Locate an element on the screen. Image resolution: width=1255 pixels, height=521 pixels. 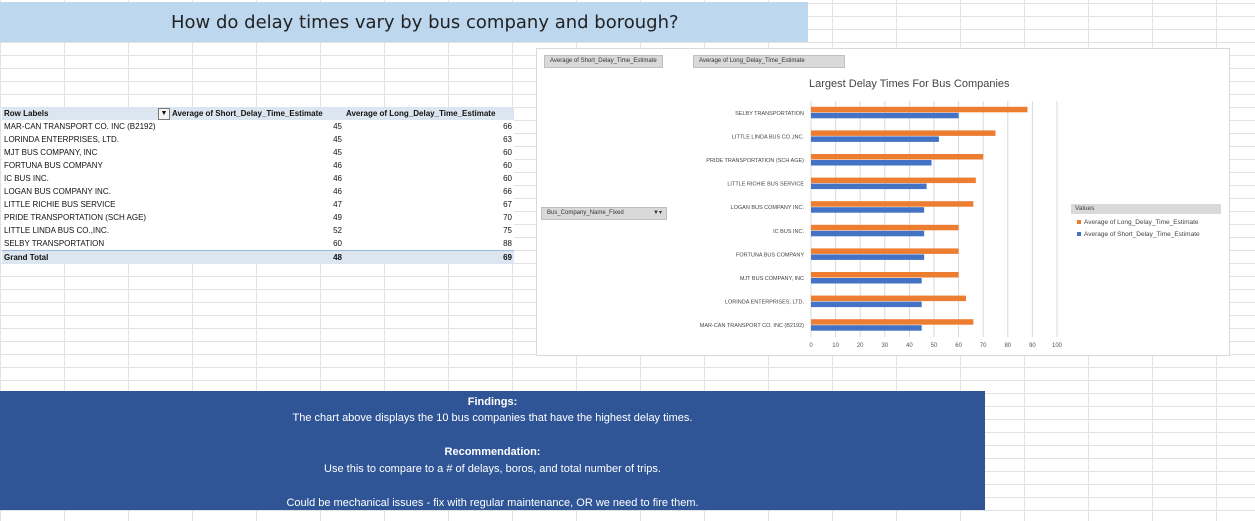
company-cell: MJT BUS COMPANY, INC is located at coordinates (51, 152).